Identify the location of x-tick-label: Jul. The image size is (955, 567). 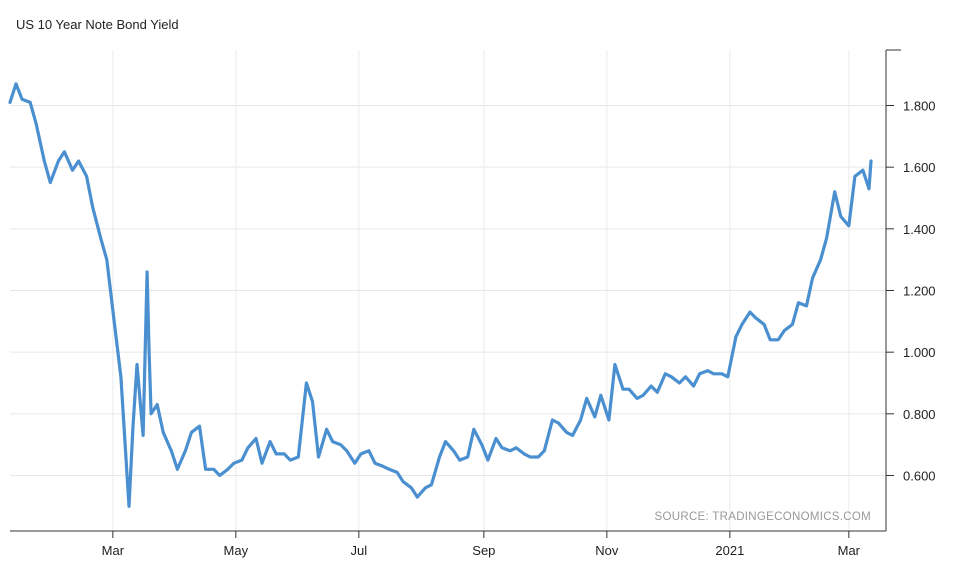
(359, 550).